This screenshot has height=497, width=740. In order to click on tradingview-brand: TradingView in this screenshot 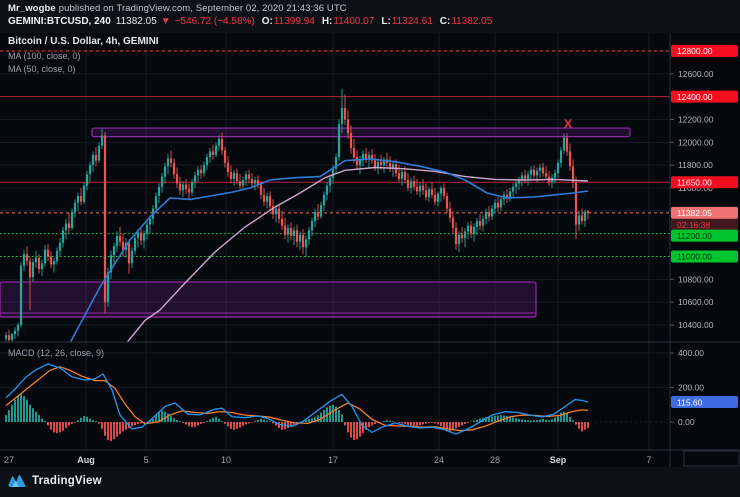, I will do `click(67, 481)`.